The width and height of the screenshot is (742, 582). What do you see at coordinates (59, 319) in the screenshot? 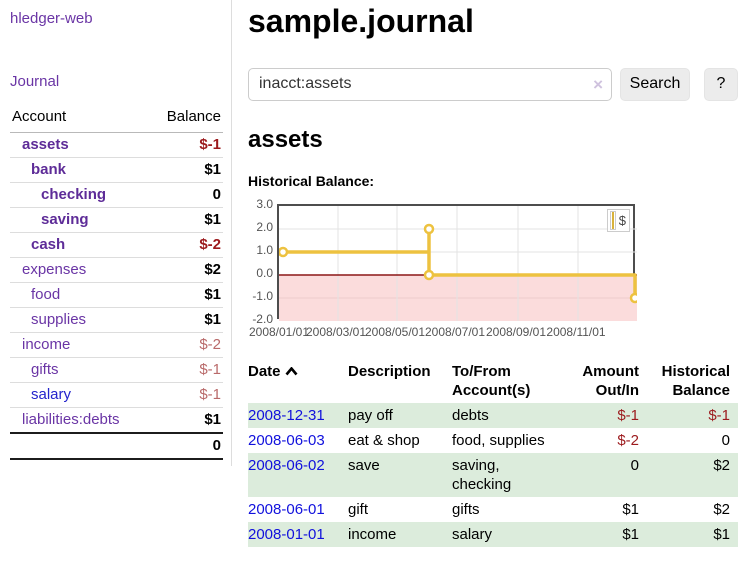
I see `account-link-supplies: supplies` at bounding box center [59, 319].